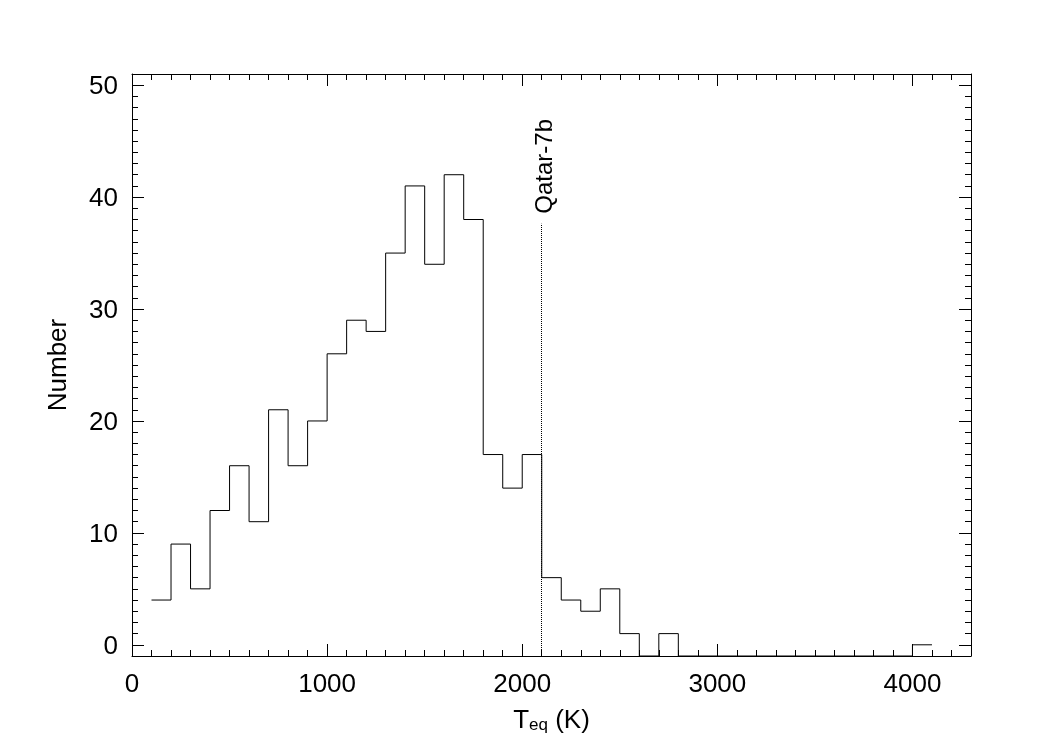 This screenshot has height=750, width=1050. I want to click on x-tick-label: 3000, so click(717, 683).